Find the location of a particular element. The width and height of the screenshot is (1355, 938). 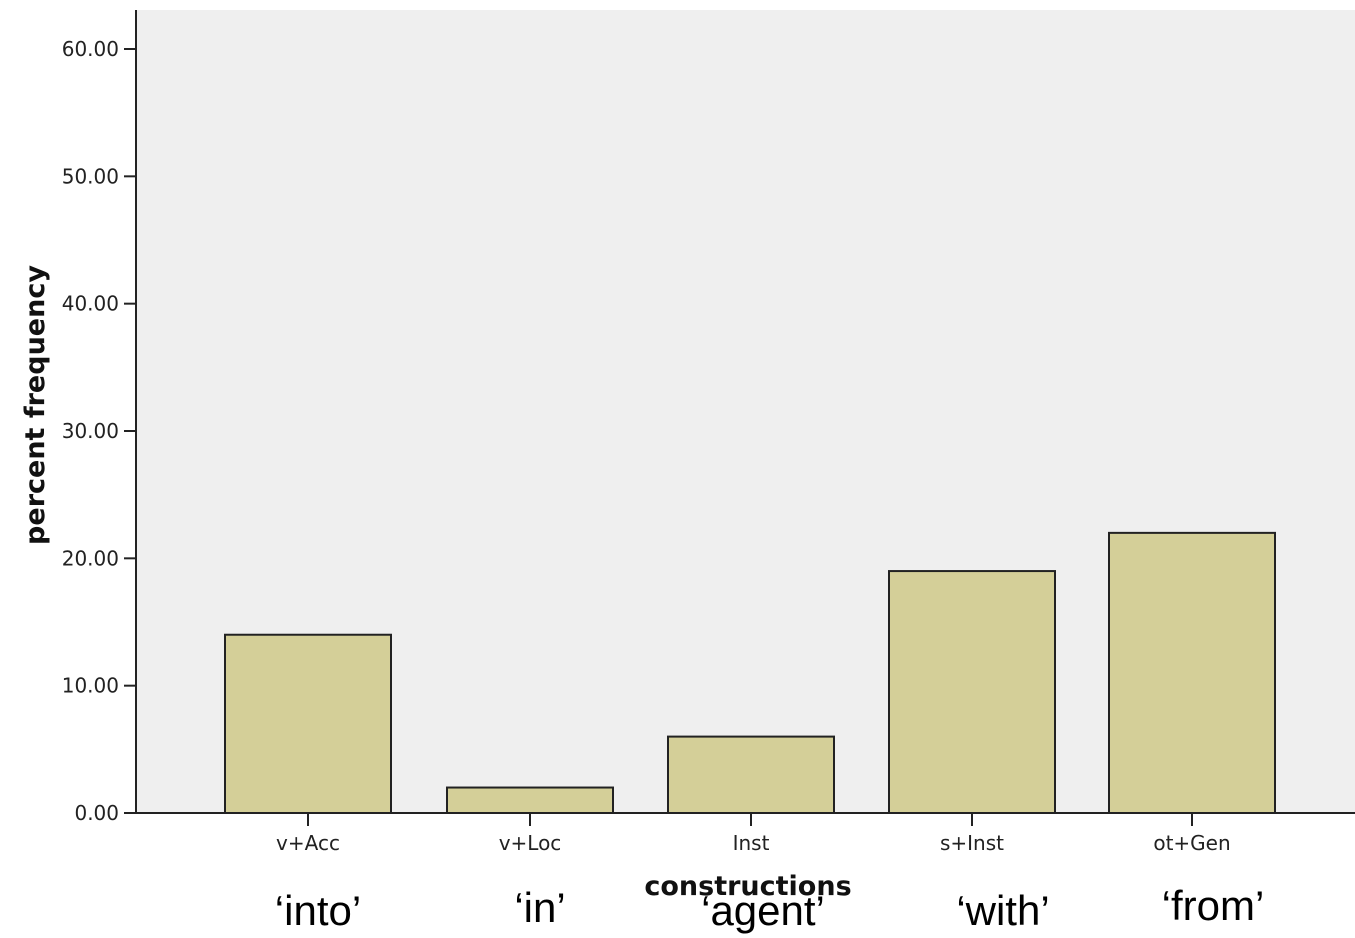

y-tick-label: 60.00 is located at coordinates (90, 49).